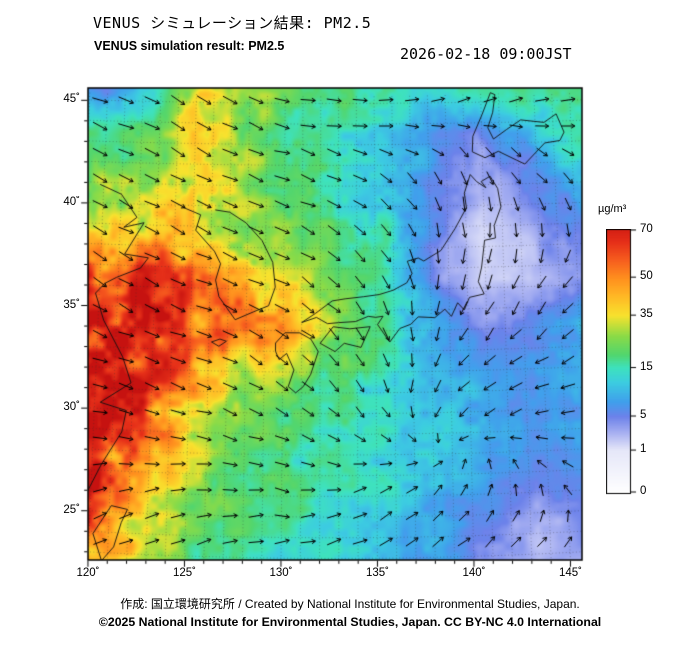  What do you see at coordinates (643, 449) in the screenshot?
I see `colorbar-tick-label: 1` at bounding box center [643, 449].